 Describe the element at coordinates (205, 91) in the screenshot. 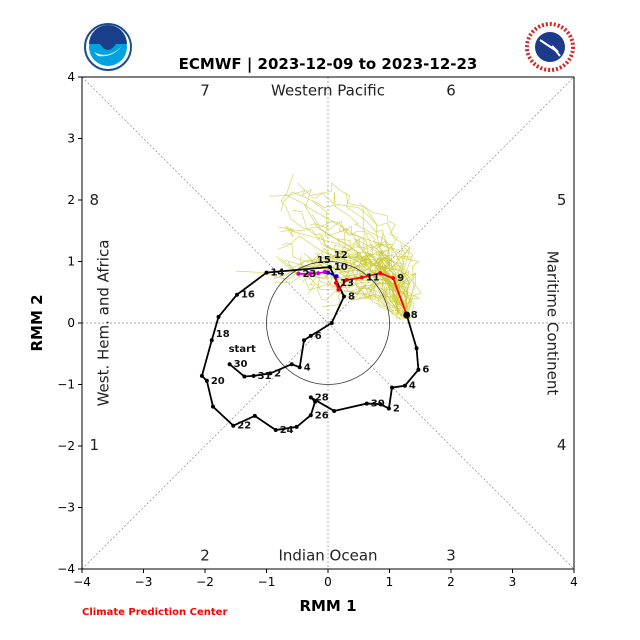

I see `phase-label: 7` at that location.